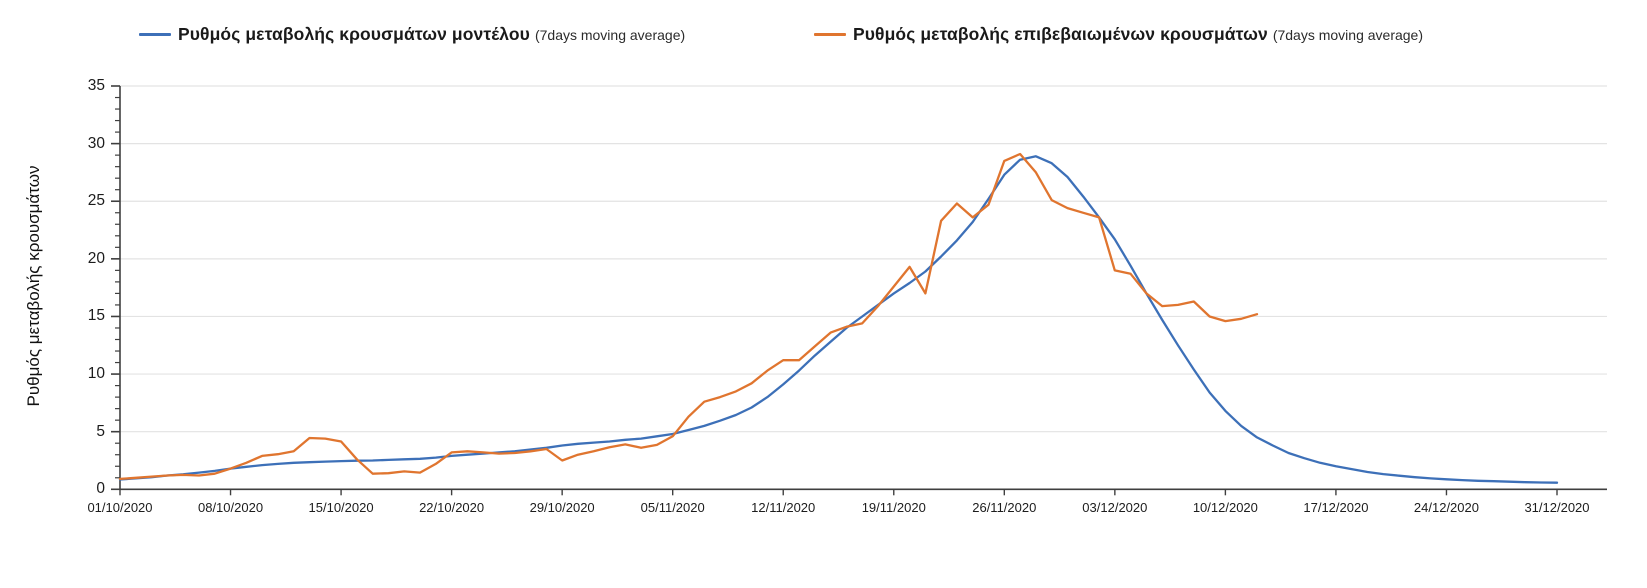 The height and width of the screenshot is (588, 1647). I want to click on y-tick-label: 15, so click(96, 316).